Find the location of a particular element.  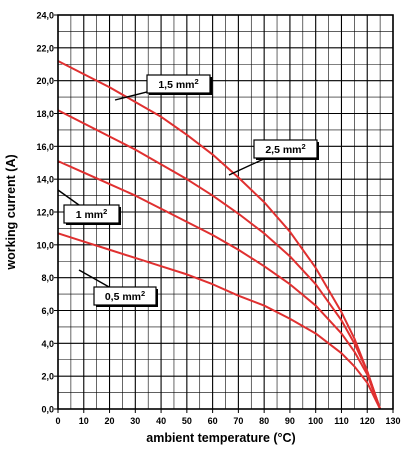

x-tick-label: 60 is located at coordinates (213, 421).